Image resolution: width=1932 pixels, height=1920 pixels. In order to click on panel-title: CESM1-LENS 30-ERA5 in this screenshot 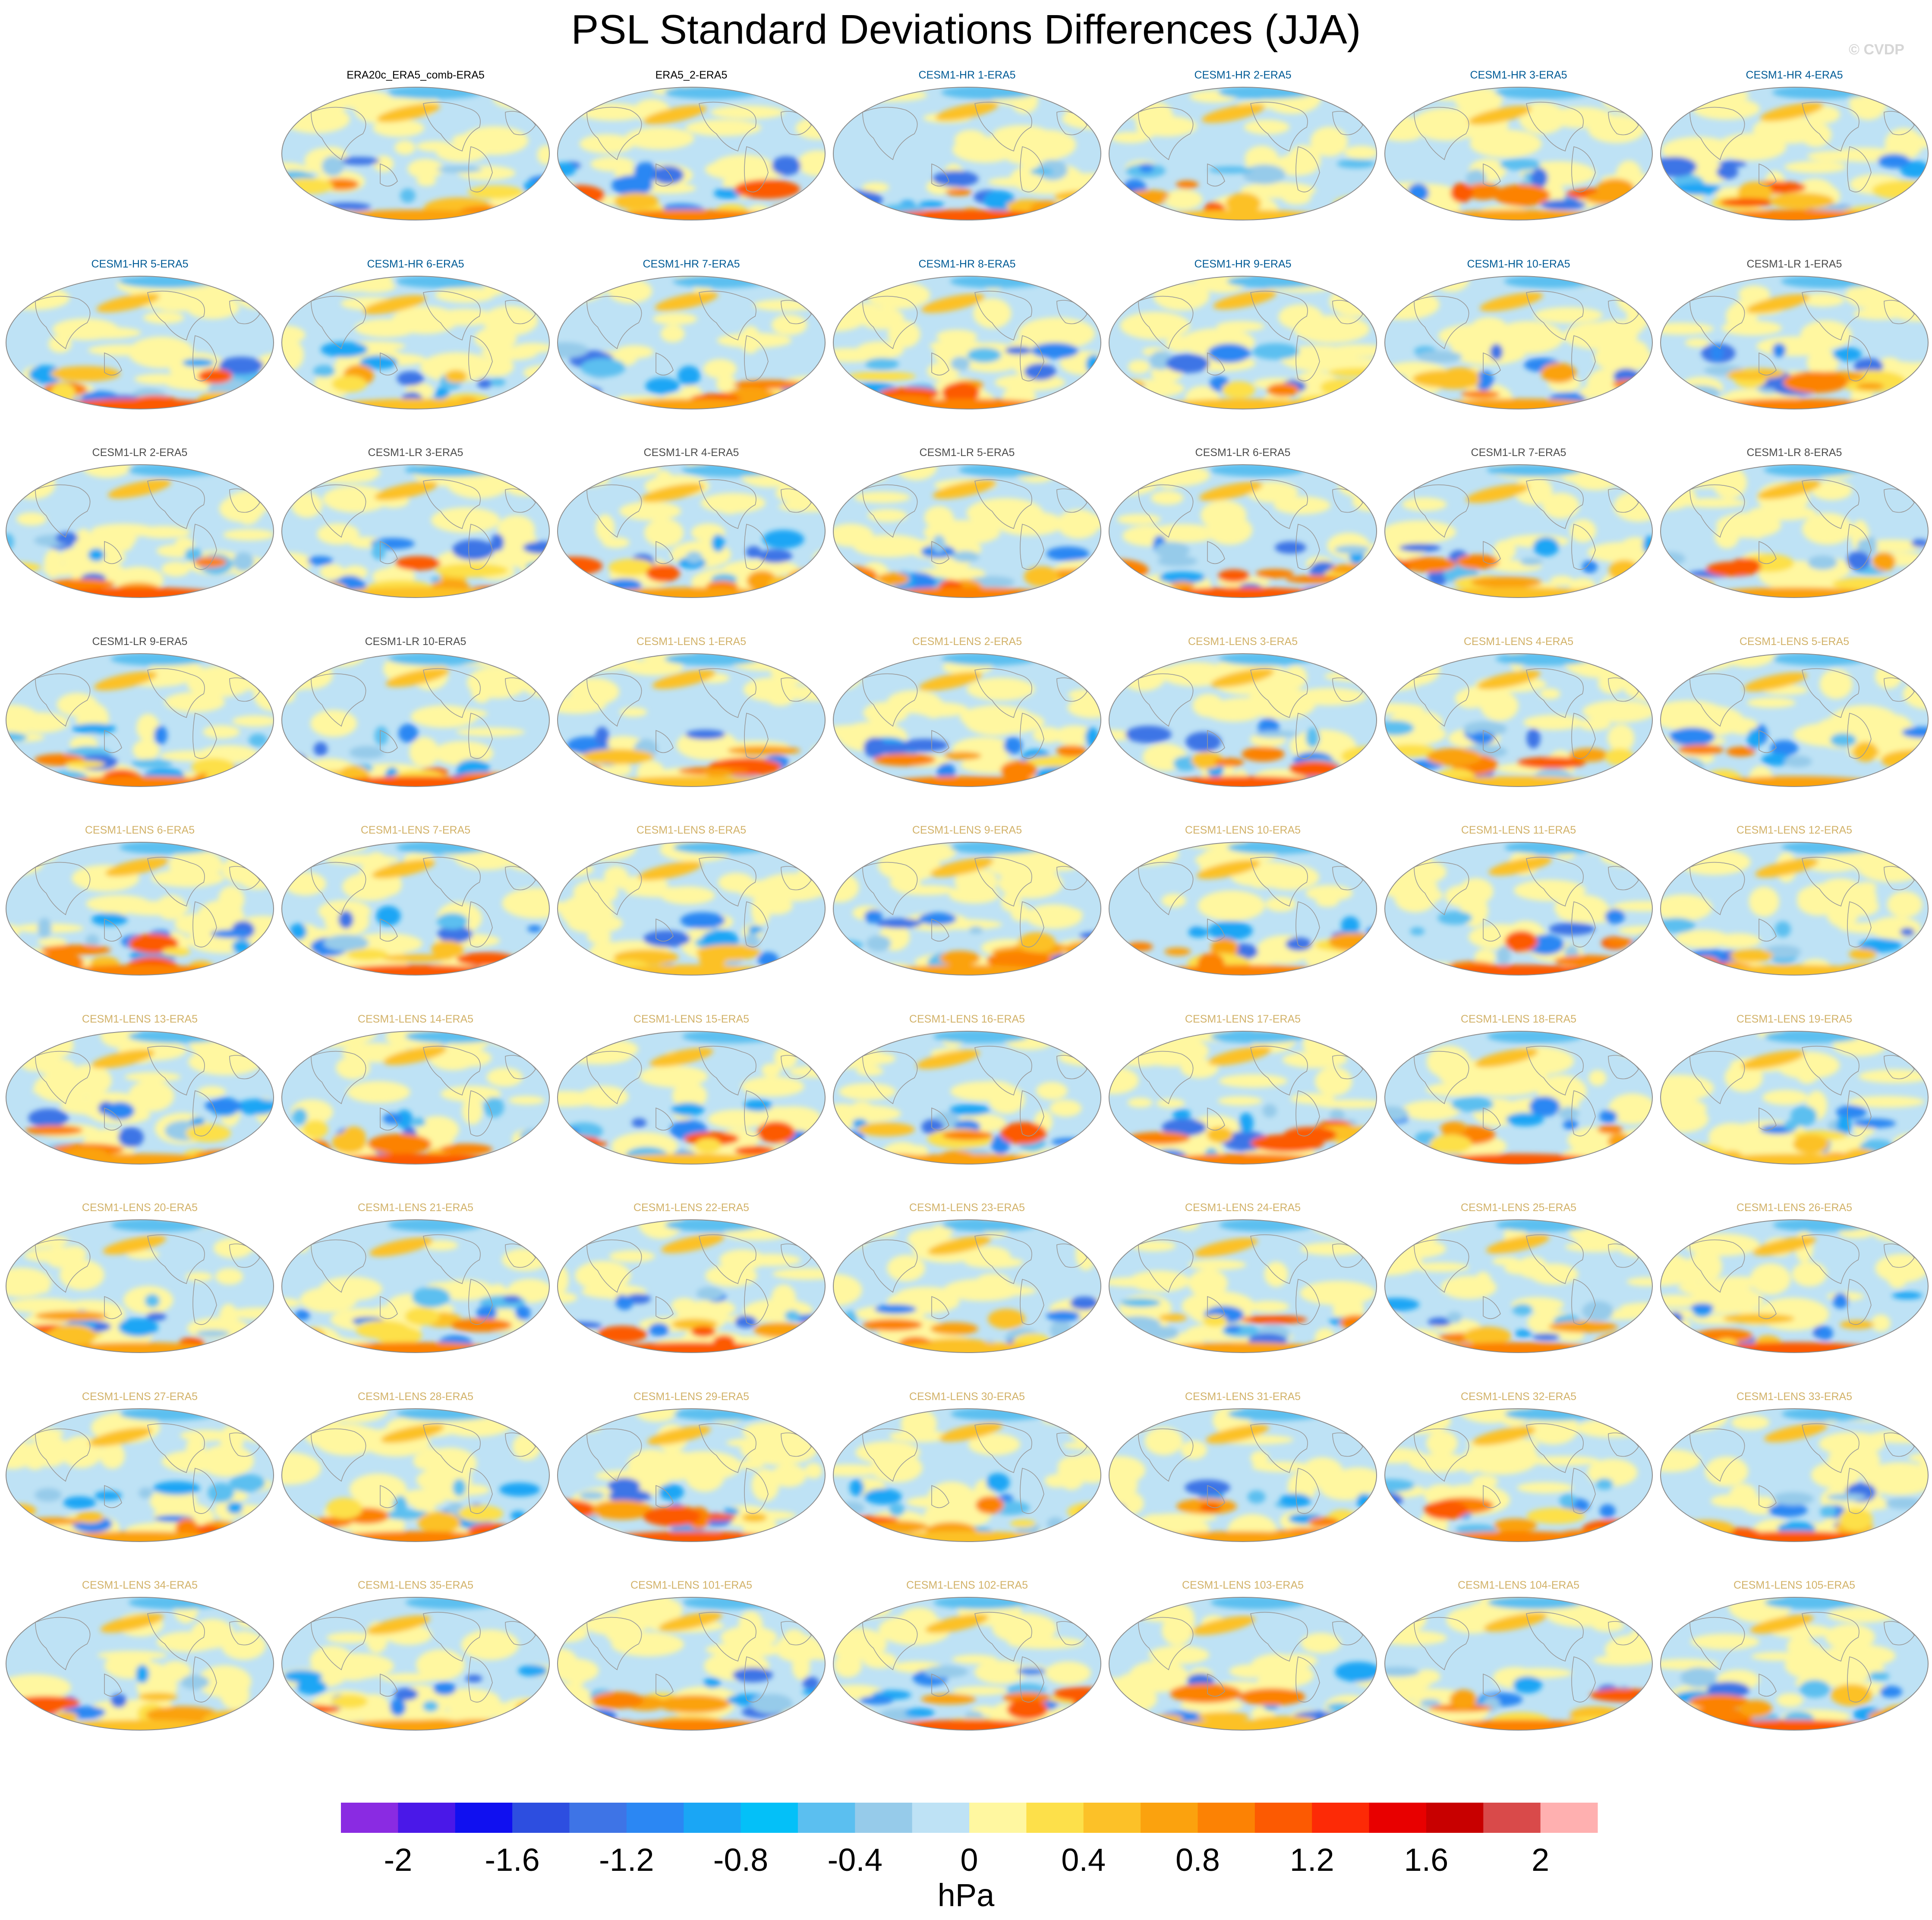, I will do `click(967, 1396)`.